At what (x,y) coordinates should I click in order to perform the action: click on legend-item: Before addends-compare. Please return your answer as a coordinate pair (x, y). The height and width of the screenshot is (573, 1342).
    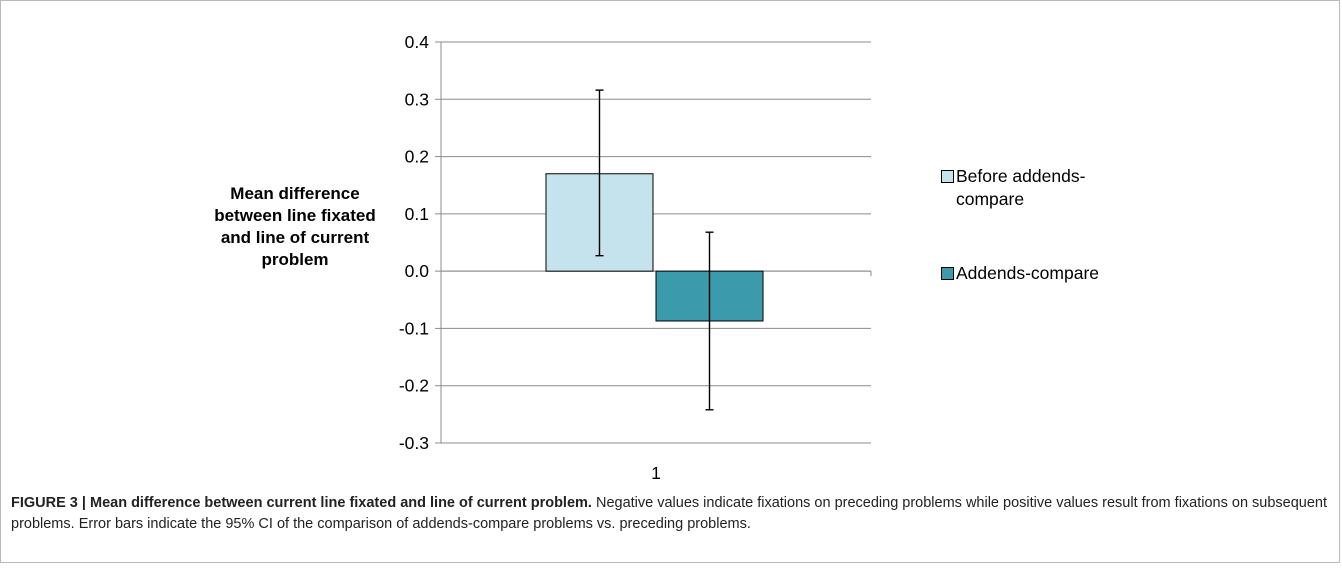
    Looking at the image, I should click on (1013, 188).